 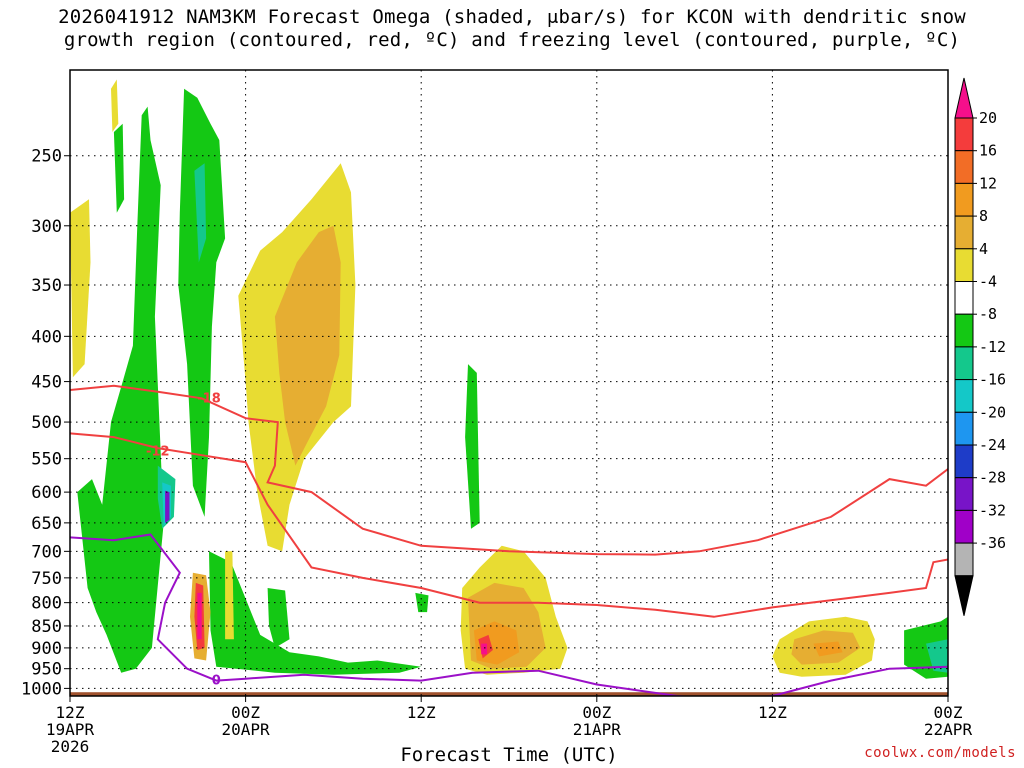 What do you see at coordinates (992, 510) in the screenshot?
I see `colorbar-label-12: -32` at bounding box center [992, 510].